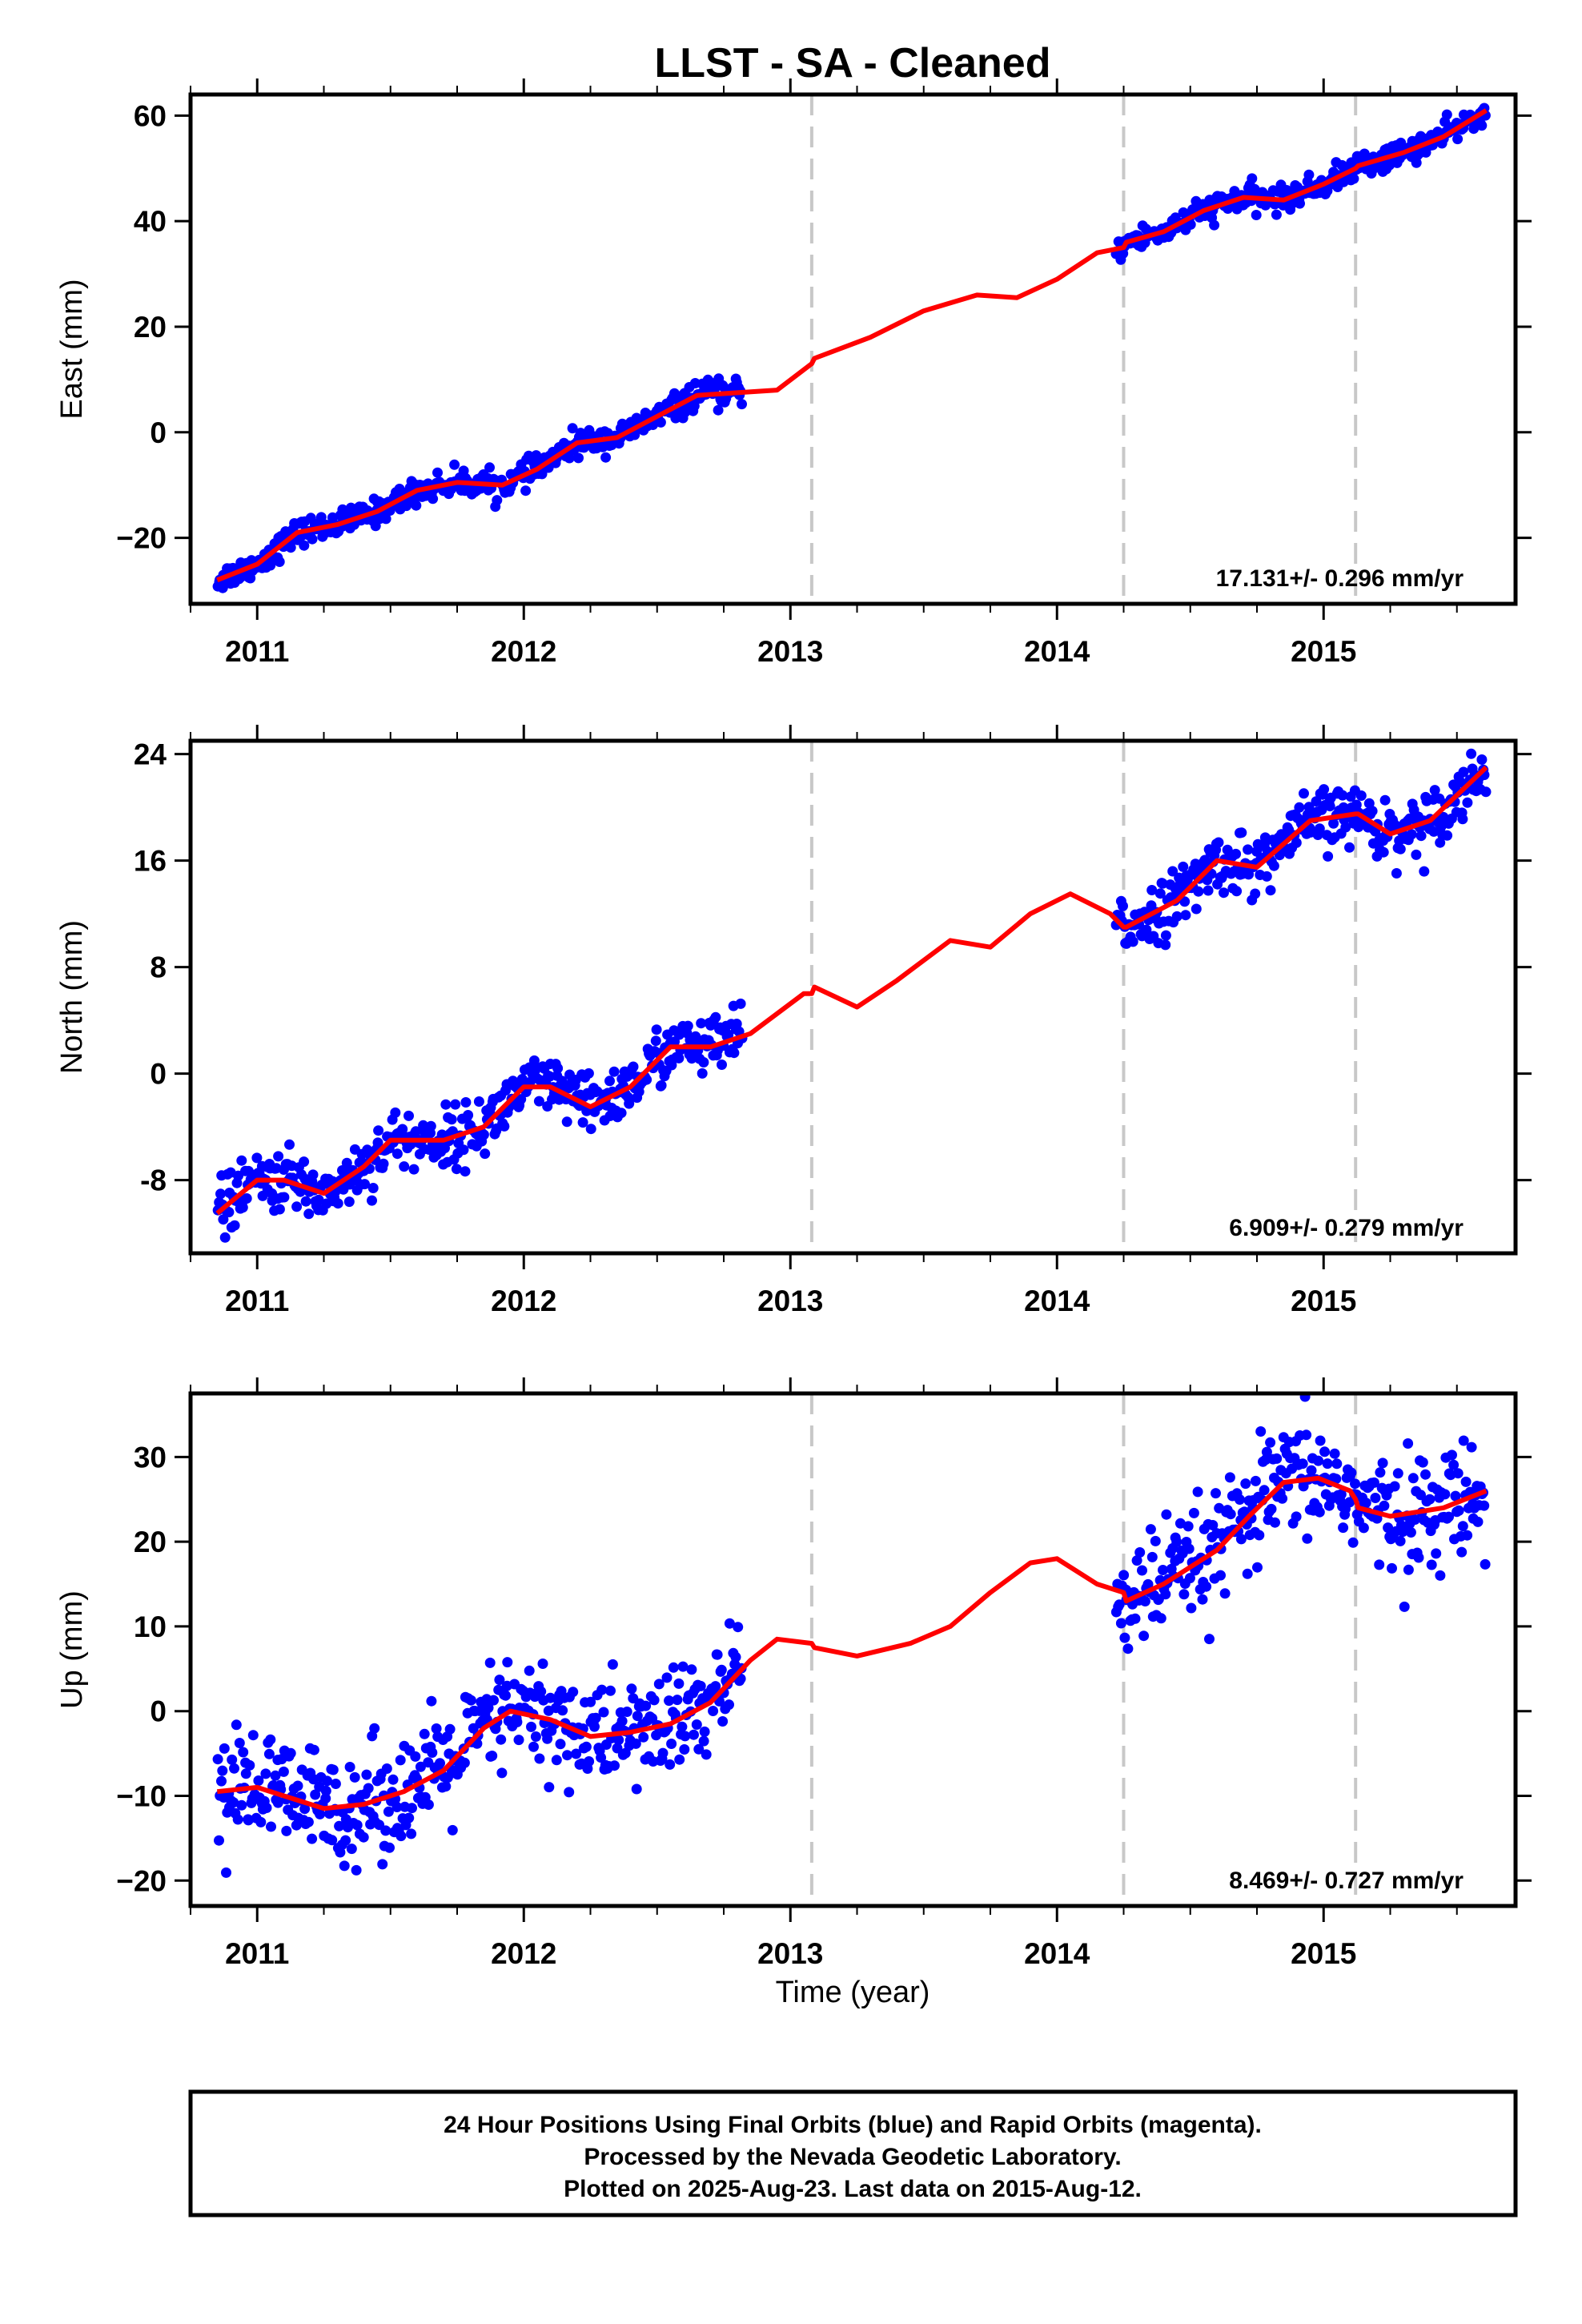 The height and width of the screenshot is (2324, 1582). Describe the element at coordinates (853, 1992) in the screenshot. I see `x-axis-label: Time (year)` at that location.